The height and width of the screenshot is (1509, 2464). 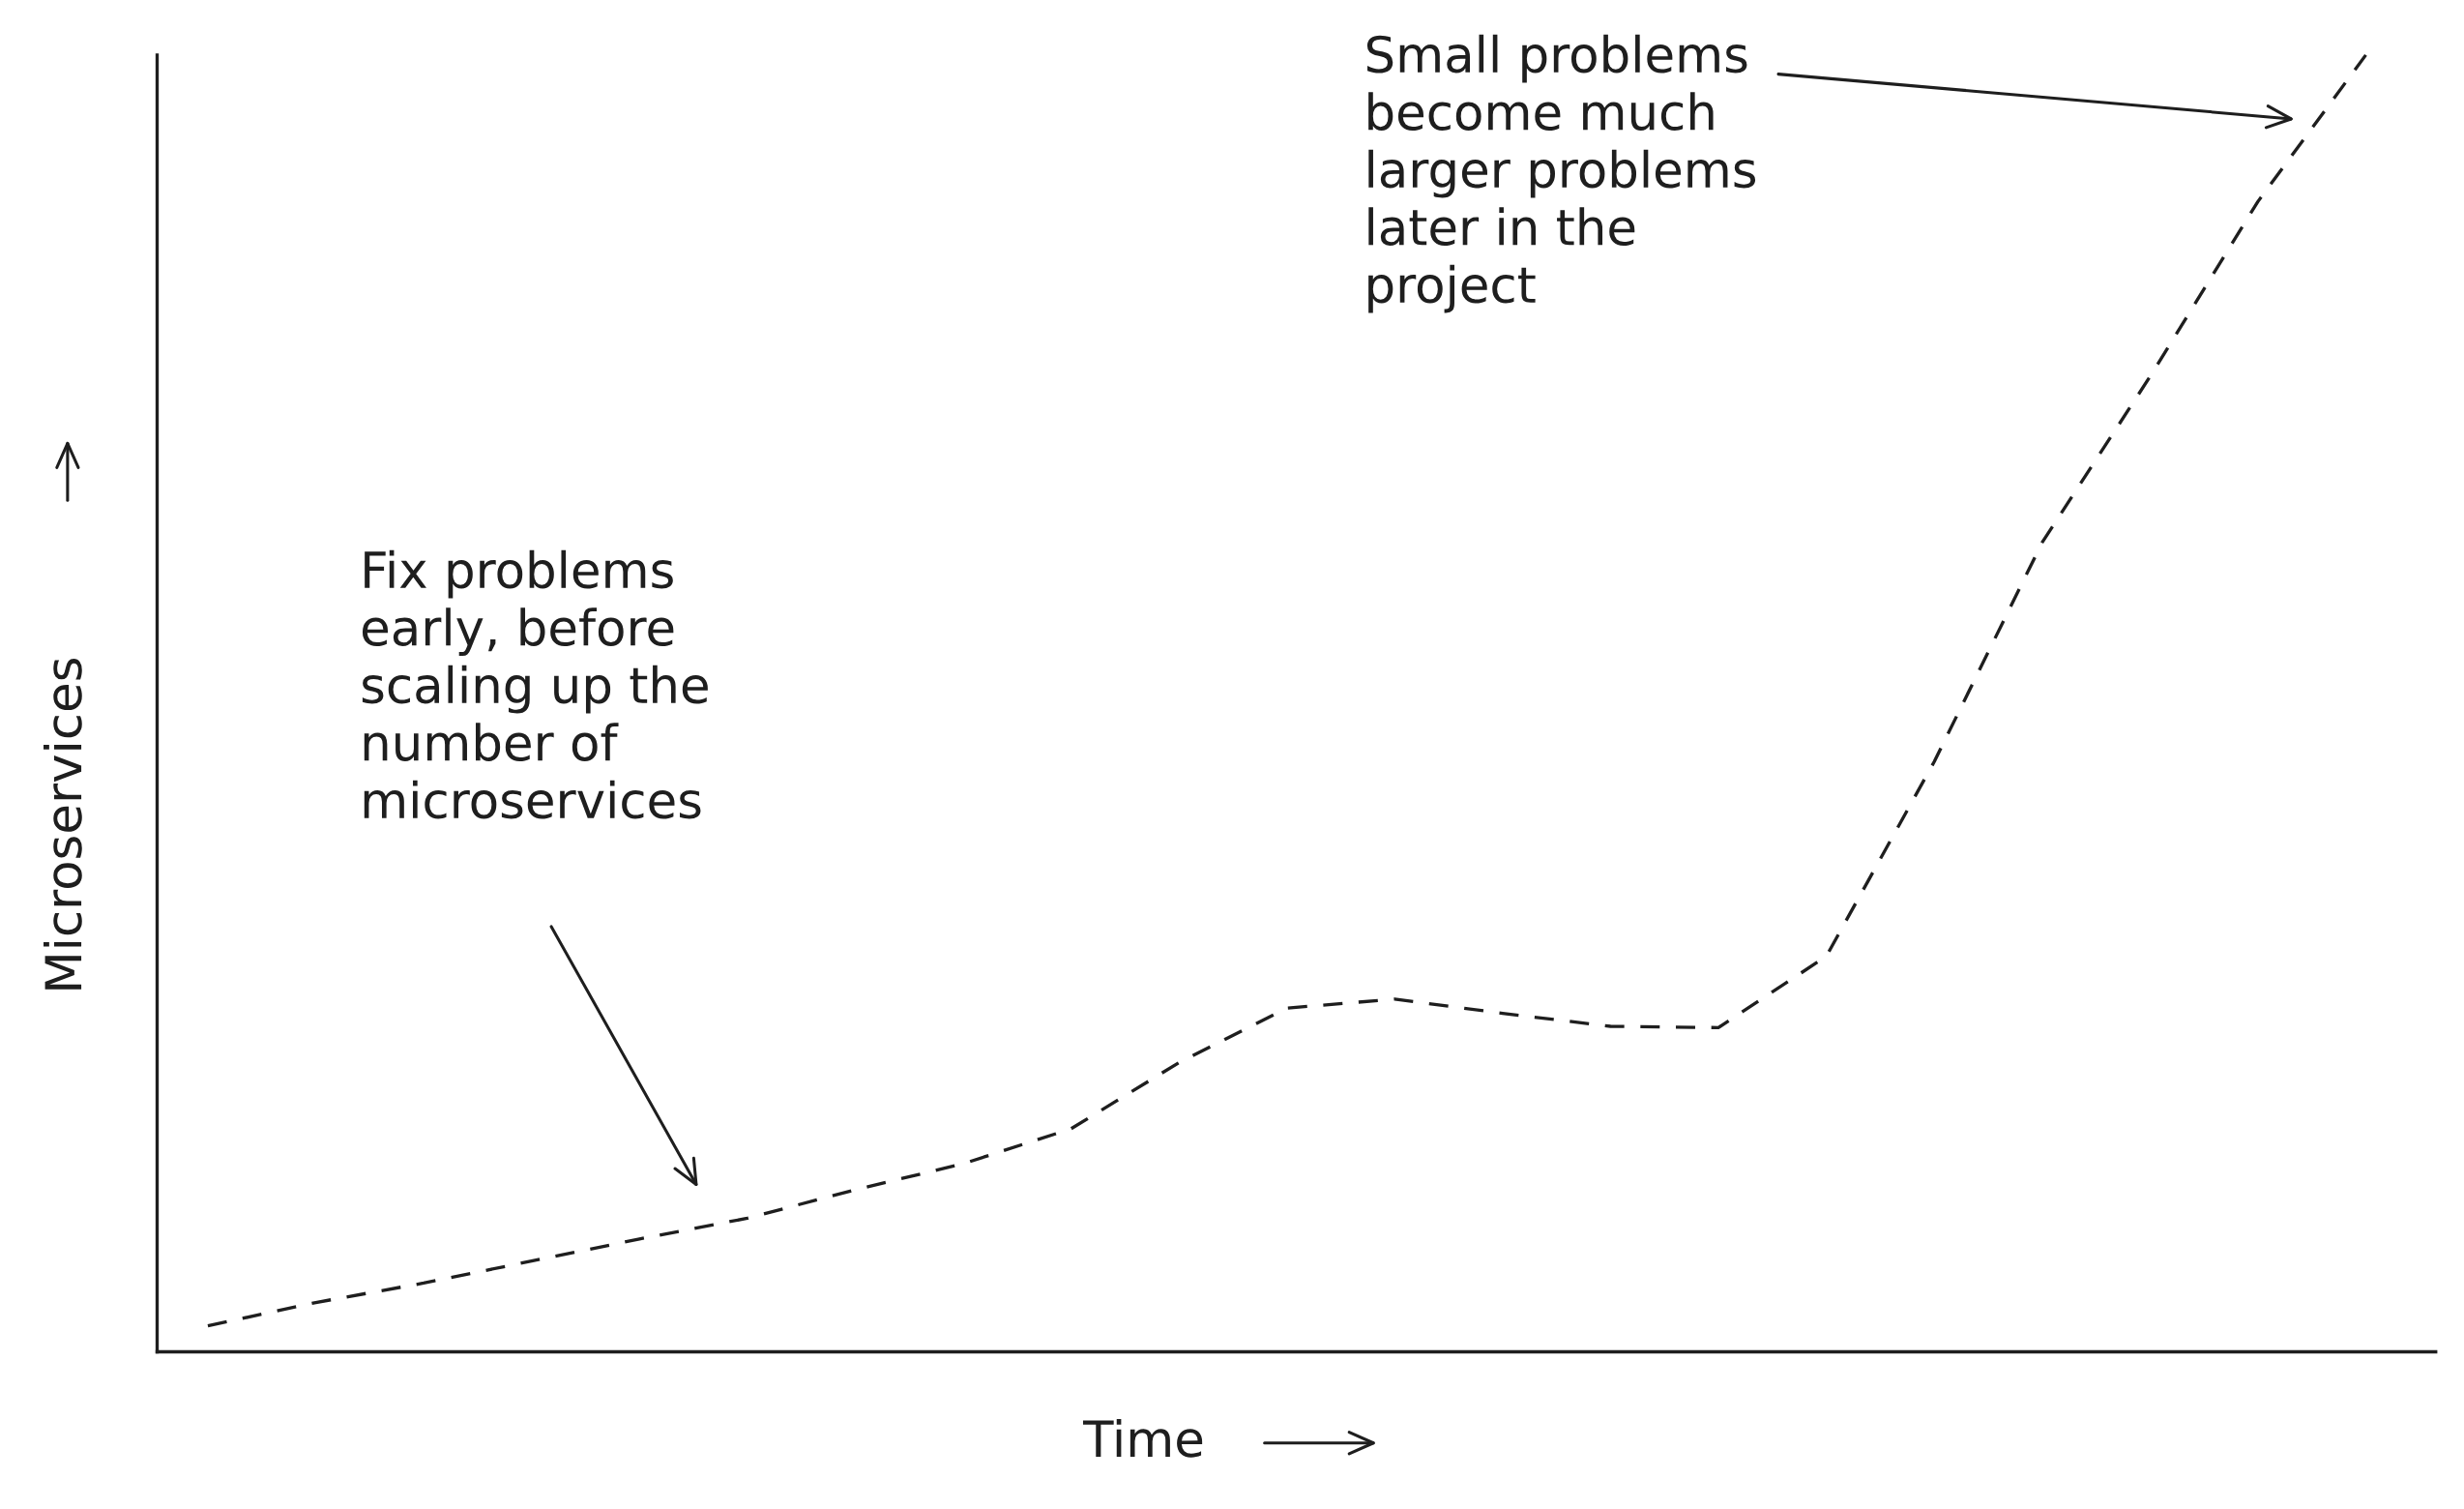 I want to click on x-axis-title: Time, so click(x=1142, y=1438).